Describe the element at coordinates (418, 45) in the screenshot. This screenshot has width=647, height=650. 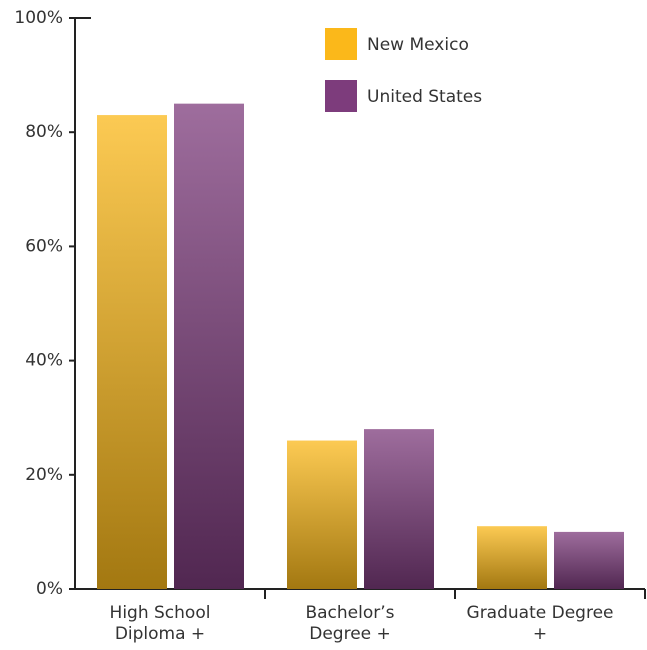
I see `legend-label: New Mexico` at that location.